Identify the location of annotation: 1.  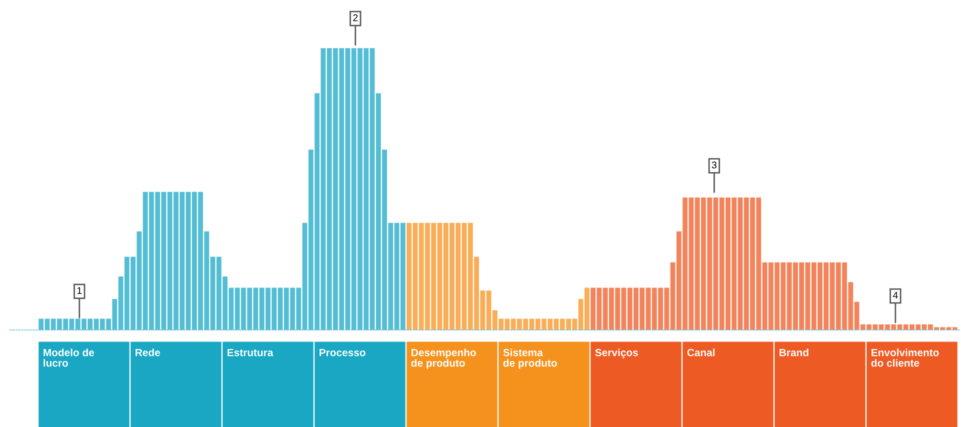
(79, 290).